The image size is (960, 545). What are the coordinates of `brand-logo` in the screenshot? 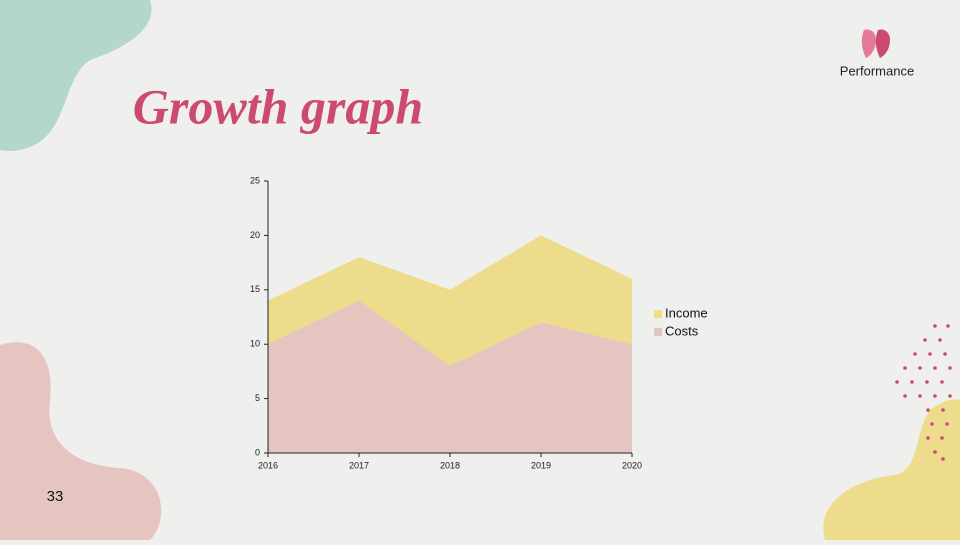 It's located at (875, 43).